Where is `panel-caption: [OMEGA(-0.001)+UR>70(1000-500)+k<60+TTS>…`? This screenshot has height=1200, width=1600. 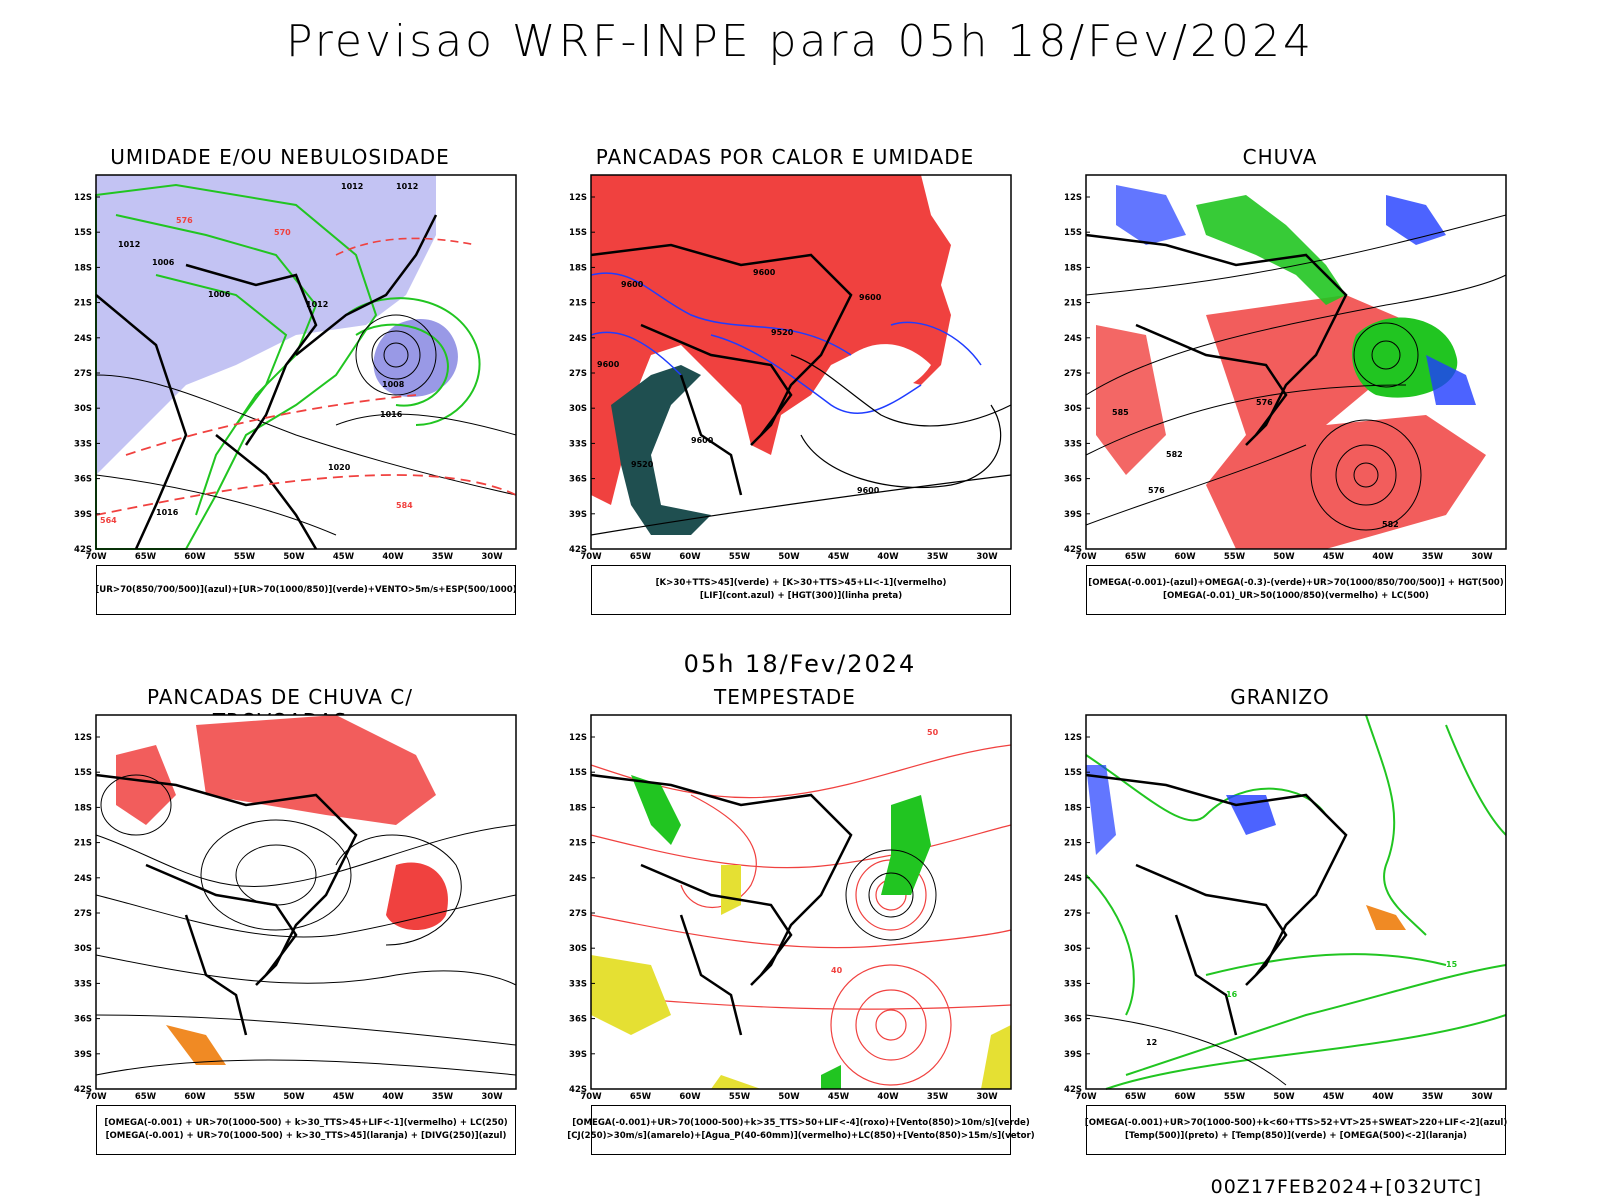 panel-caption: [OMEGA(-0.001)+UR>70(1000-500)+k<60+TTS>… is located at coordinates (1296, 1130).